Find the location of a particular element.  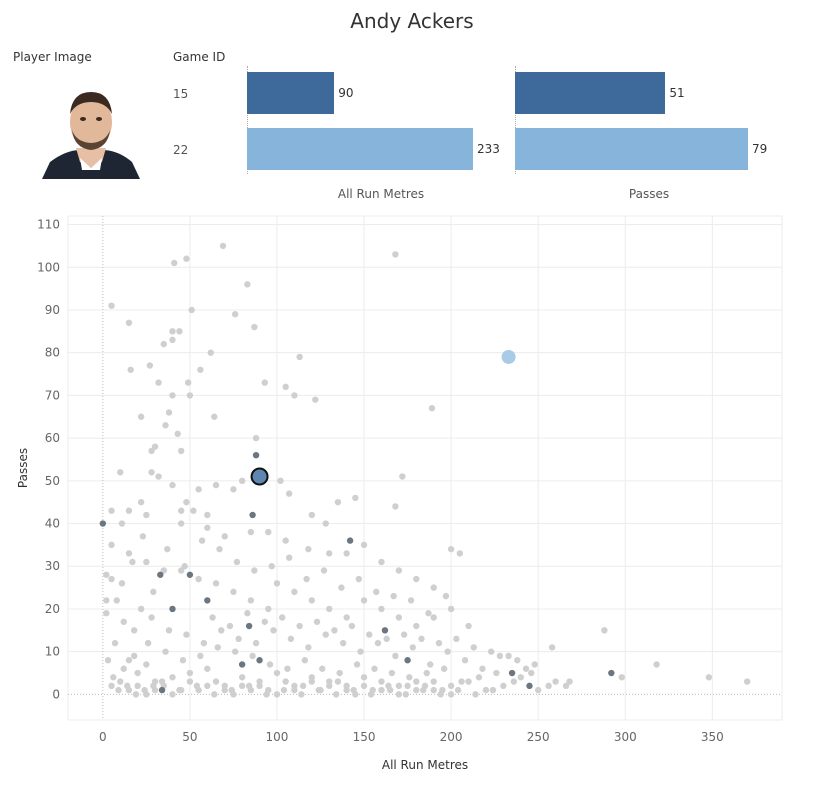

y-tick-label: 20 is located at coordinates (52, 609).